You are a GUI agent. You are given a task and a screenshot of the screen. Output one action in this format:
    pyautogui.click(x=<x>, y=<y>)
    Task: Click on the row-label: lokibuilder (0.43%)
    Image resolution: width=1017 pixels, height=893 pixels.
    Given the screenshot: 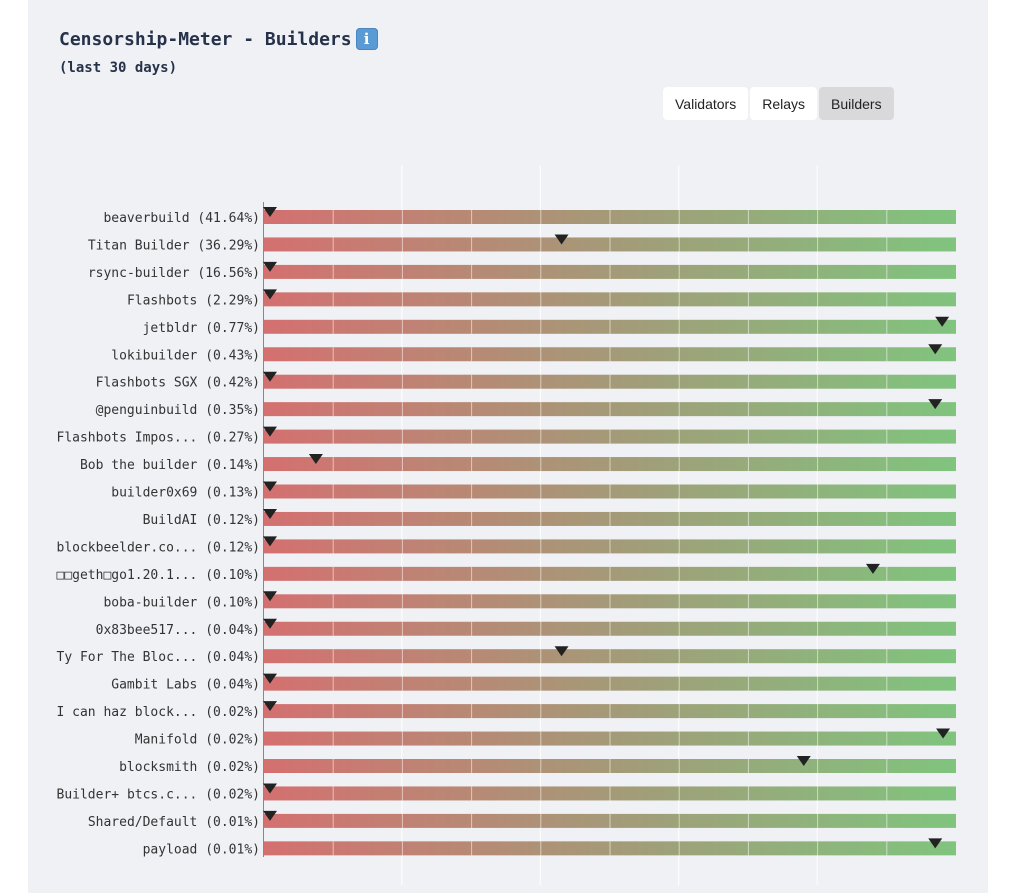 What is the action you would take?
    pyautogui.click(x=185, y=355)
    